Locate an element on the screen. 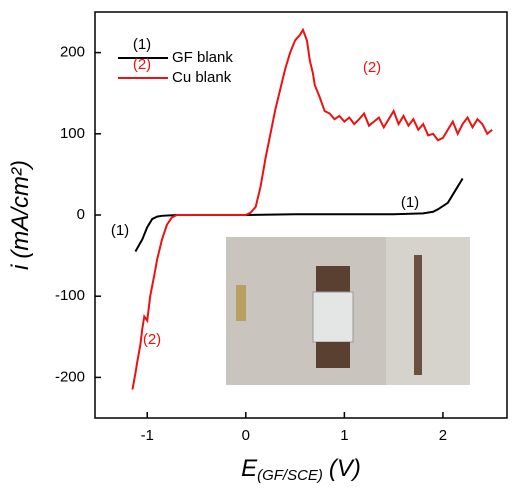  x-axis-label: E(GF/SCE) (V) is located at coordinates (301, 469).